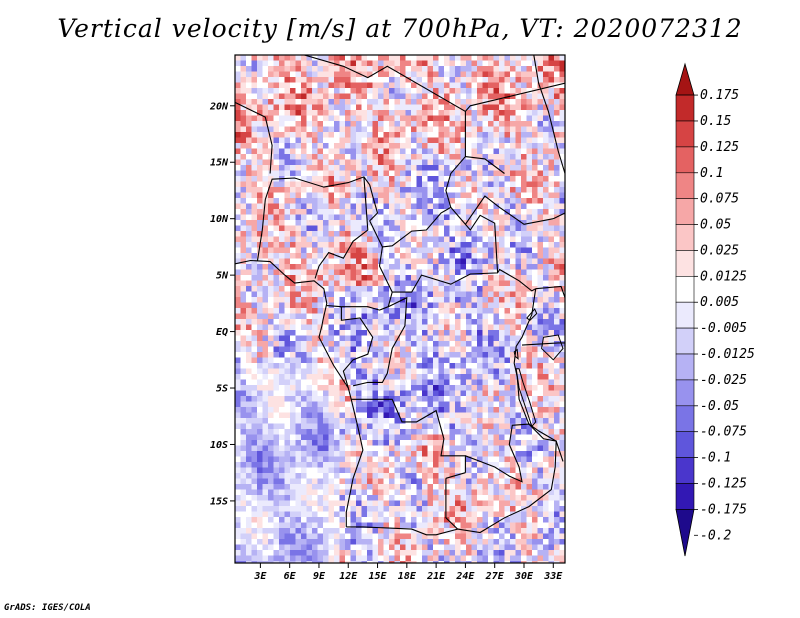  Describe the element at coordinates (290, 576) in the screenshot. I see `lon-tick-label: 6E` at that location.